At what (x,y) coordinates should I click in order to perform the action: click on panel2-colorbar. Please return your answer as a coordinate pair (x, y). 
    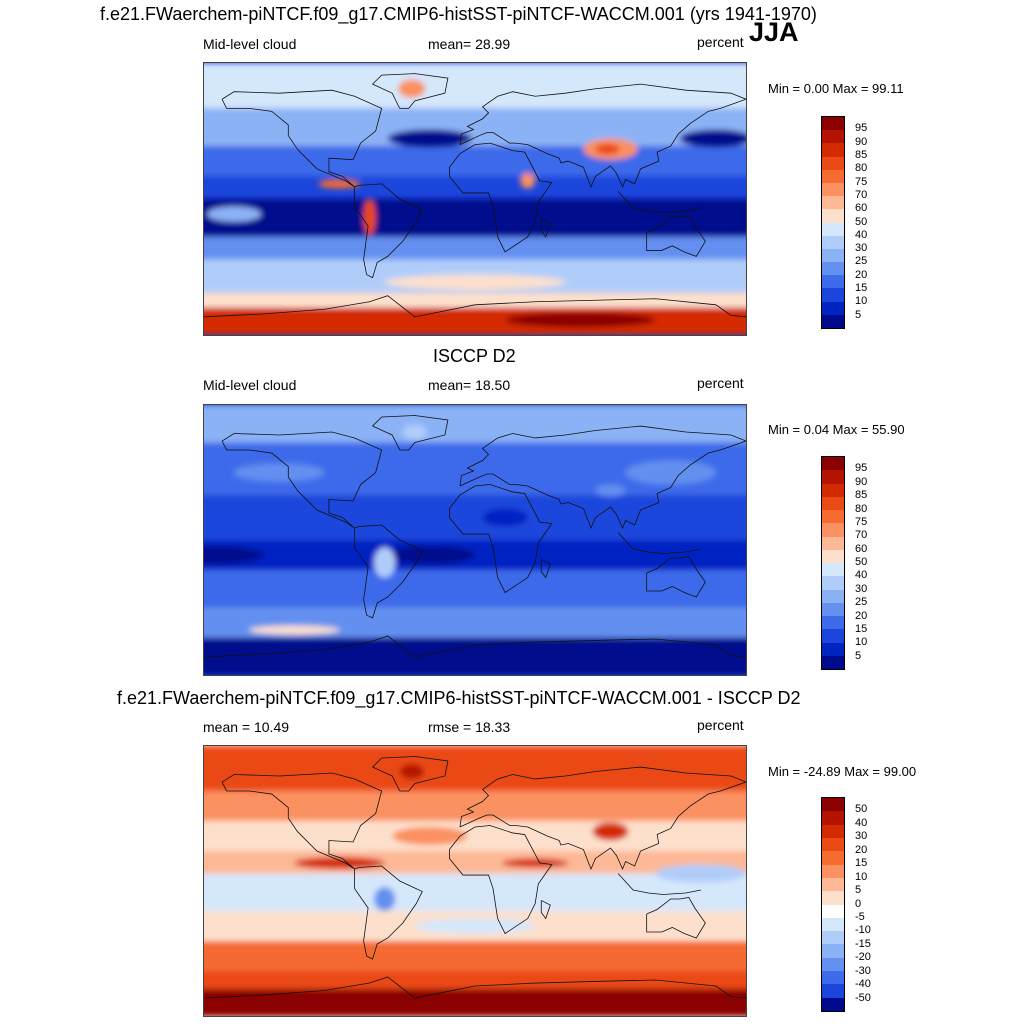
    Looking at the image, I should click on (833, 563).